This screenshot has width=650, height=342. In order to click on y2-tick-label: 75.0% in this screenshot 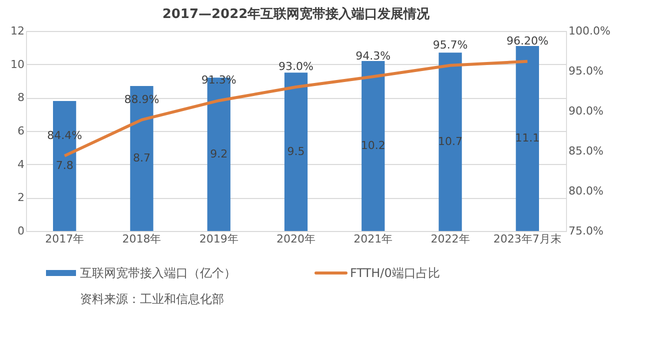, I will do `click(586, 231)`.